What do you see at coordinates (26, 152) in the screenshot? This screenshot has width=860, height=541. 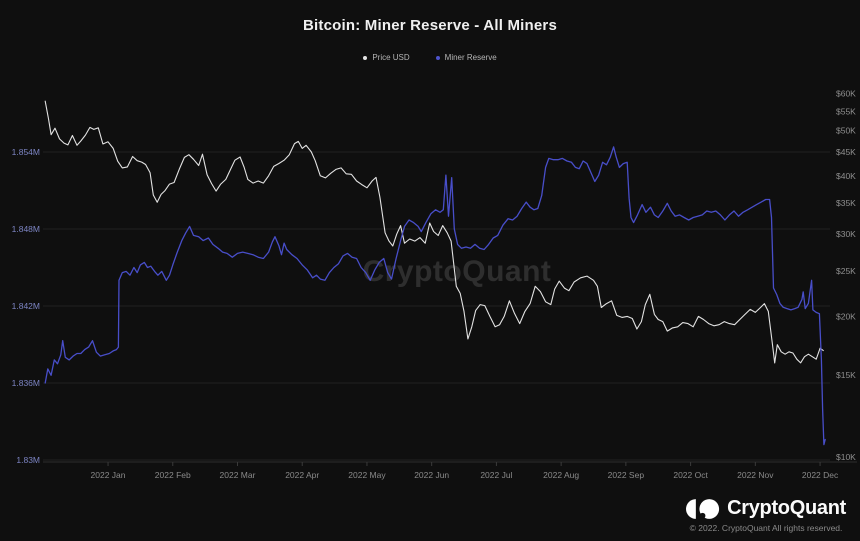 I see `left-axis-tick-label: 1.854M` at bounding box center [26, 152].